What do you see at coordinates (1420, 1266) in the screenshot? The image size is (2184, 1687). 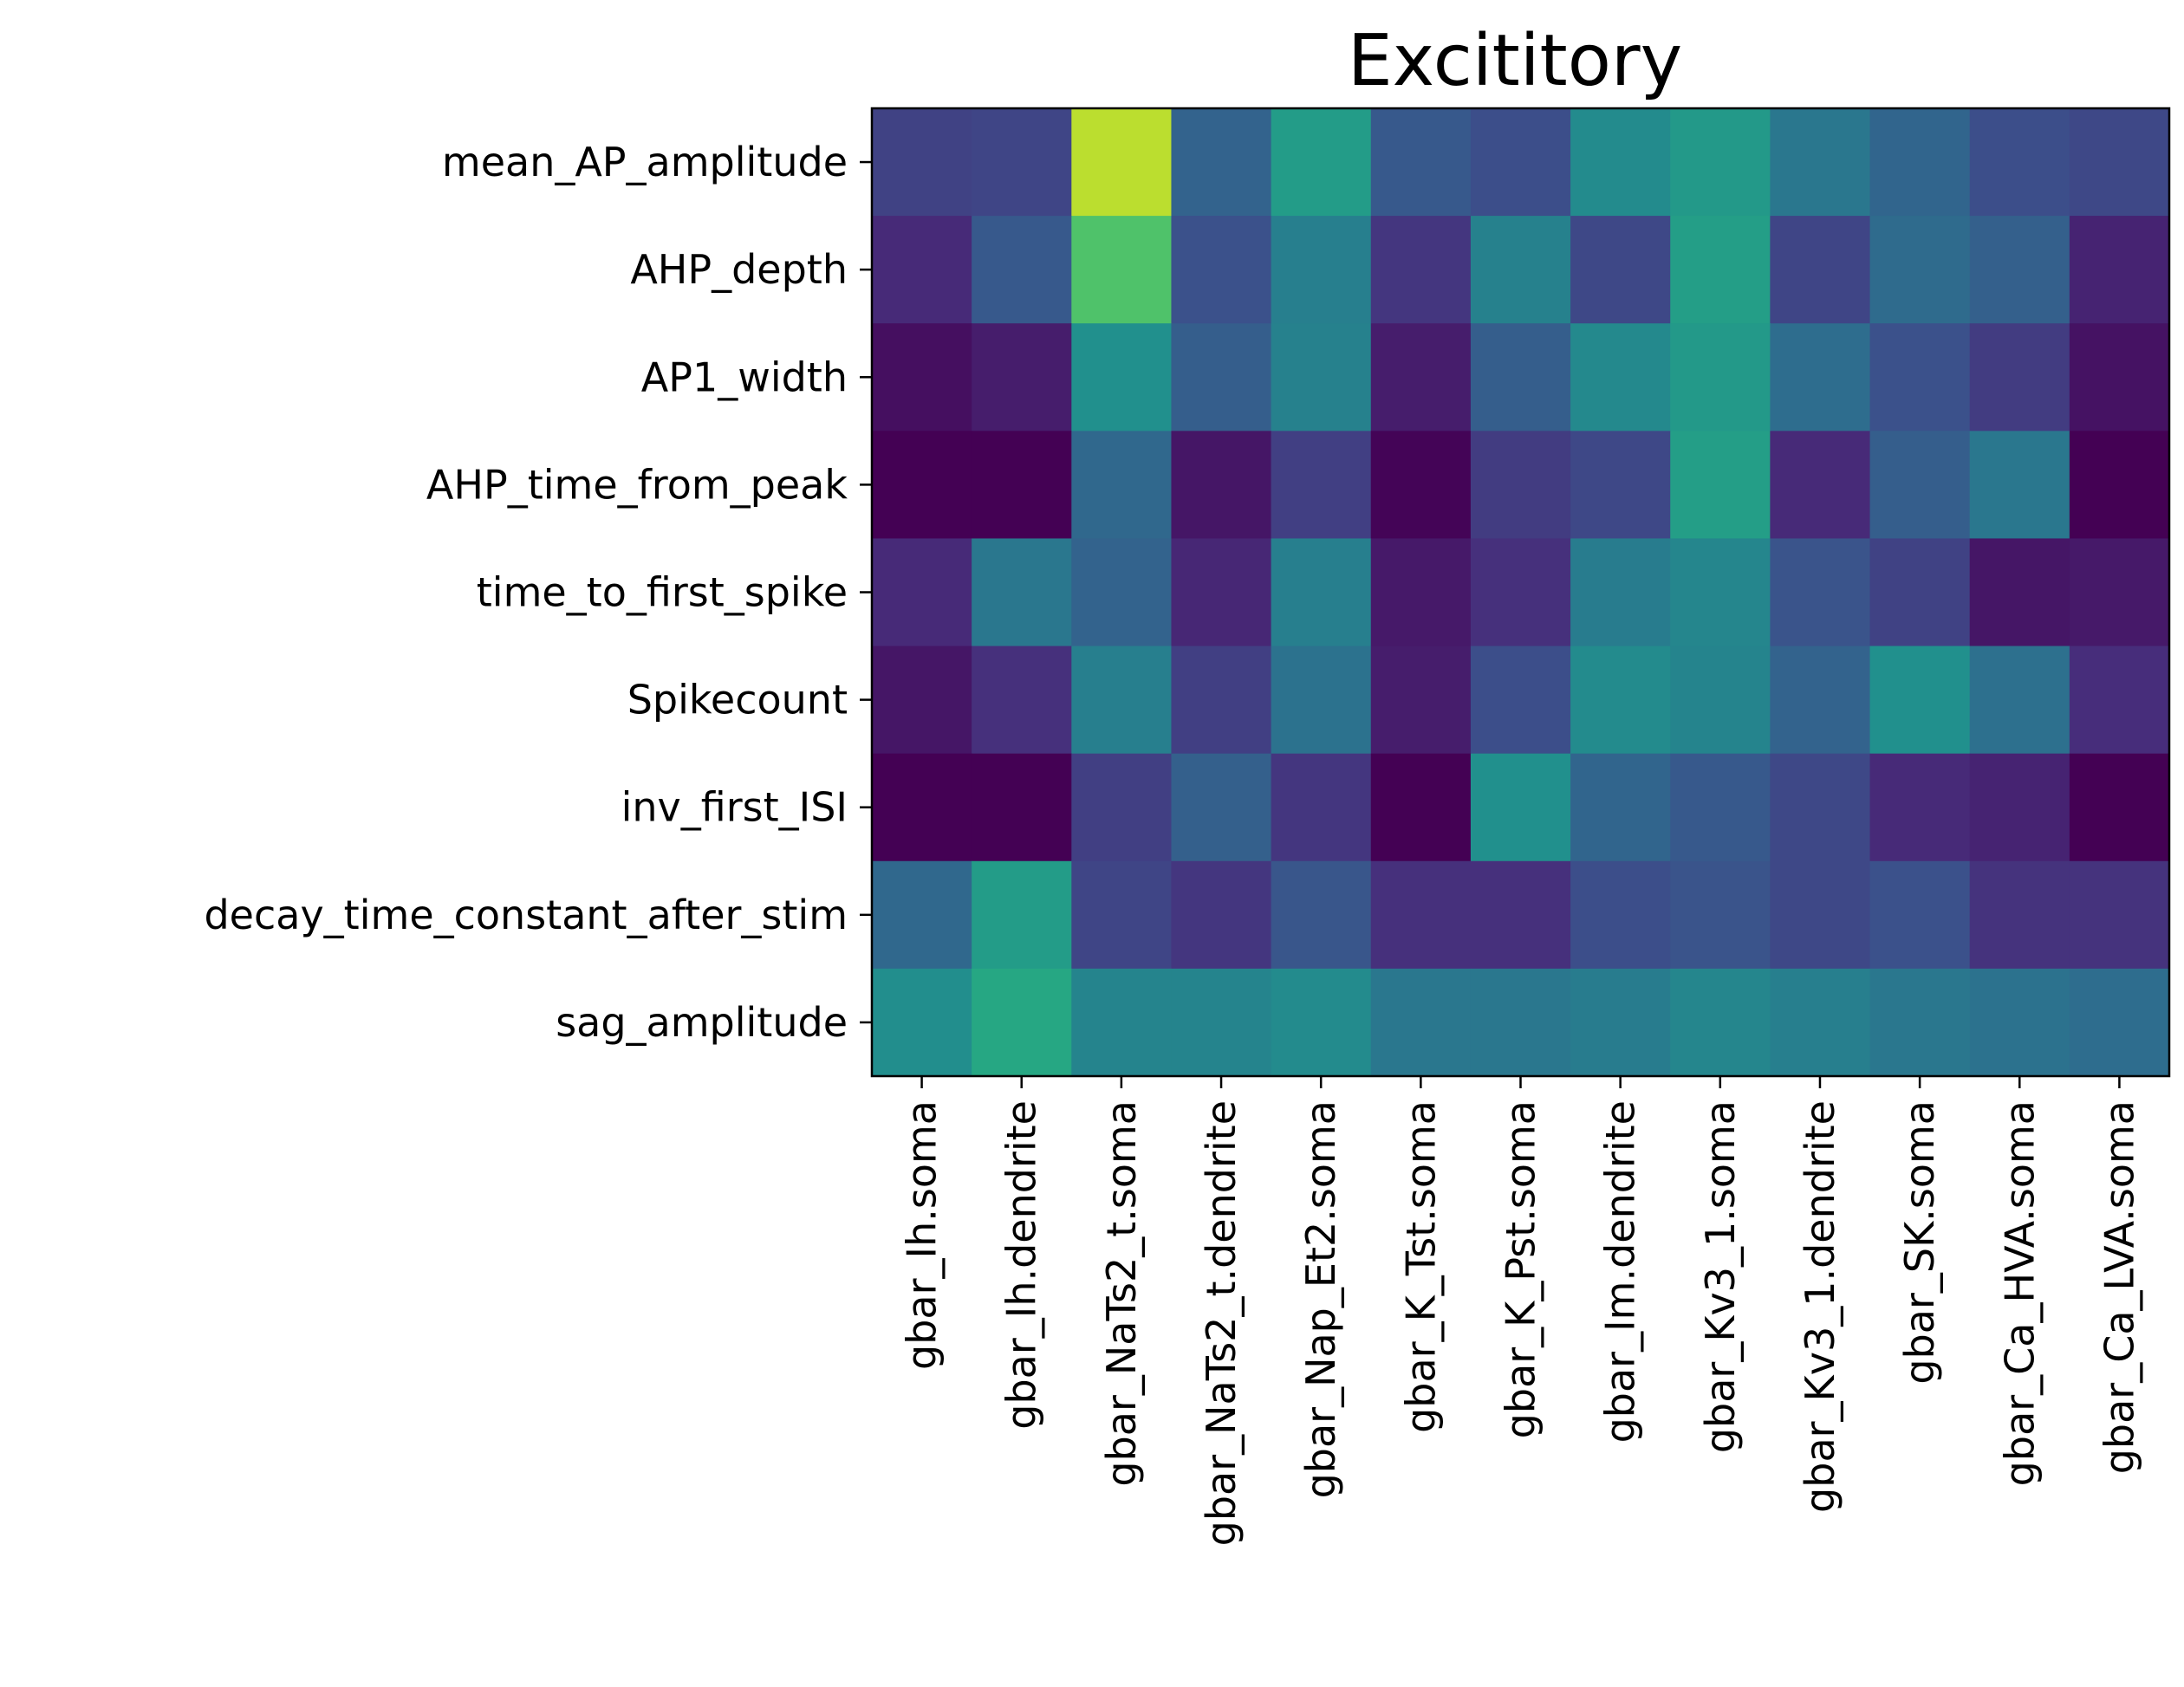 I see `x-tick-label: gbar_K_Tst.soma` at bounding box center [1420, 1266].